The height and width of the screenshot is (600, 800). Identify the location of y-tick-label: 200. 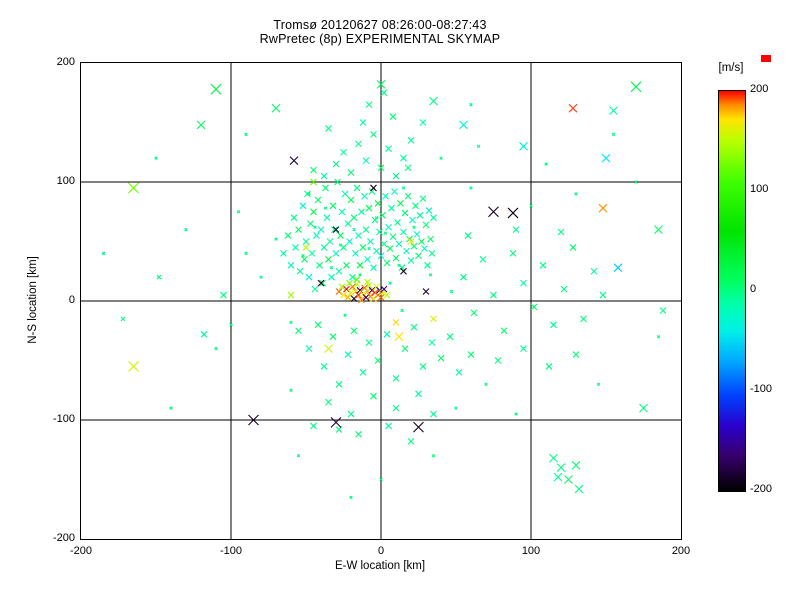
(65, 62).